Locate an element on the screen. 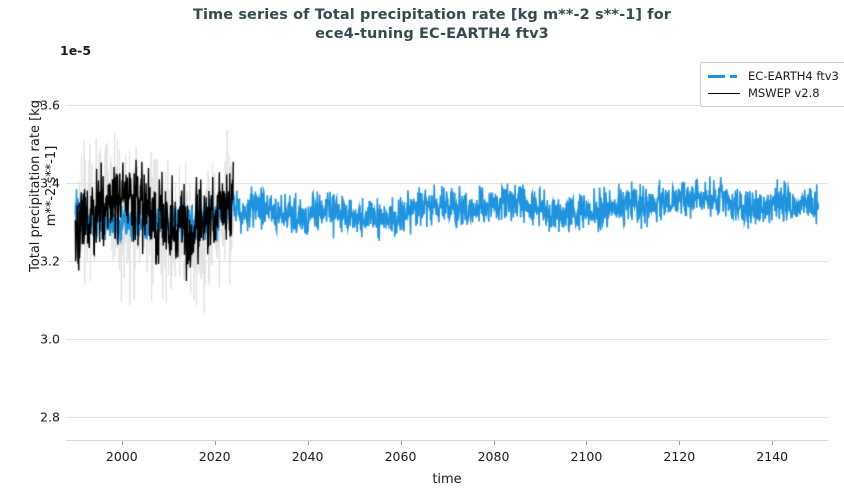 This screenshot has width=844, height=498. x-tick-label-2080: 2080 is located at coordinates (493, 456).